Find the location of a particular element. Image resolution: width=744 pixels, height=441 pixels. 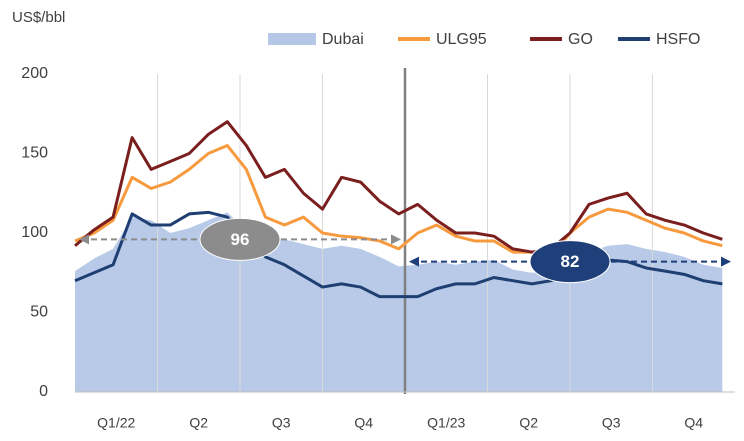

y-tick-label: 200 is located at coordinates (34, 73).